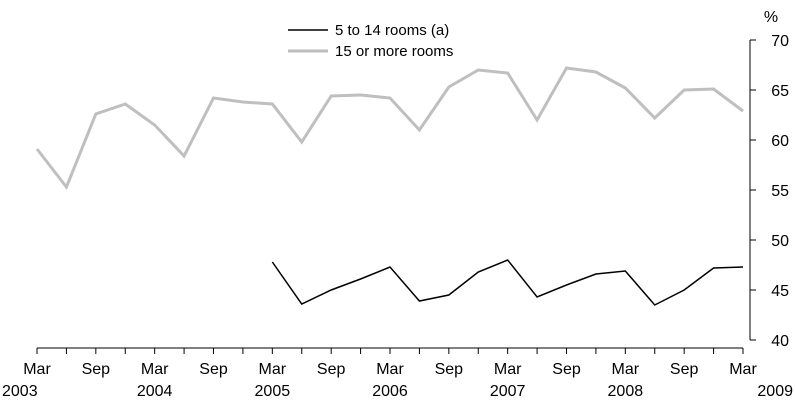 Image resolution: width=795 pixels, height=405 pixels. I want to click on y-tick-label: 65, so click(780, 91).